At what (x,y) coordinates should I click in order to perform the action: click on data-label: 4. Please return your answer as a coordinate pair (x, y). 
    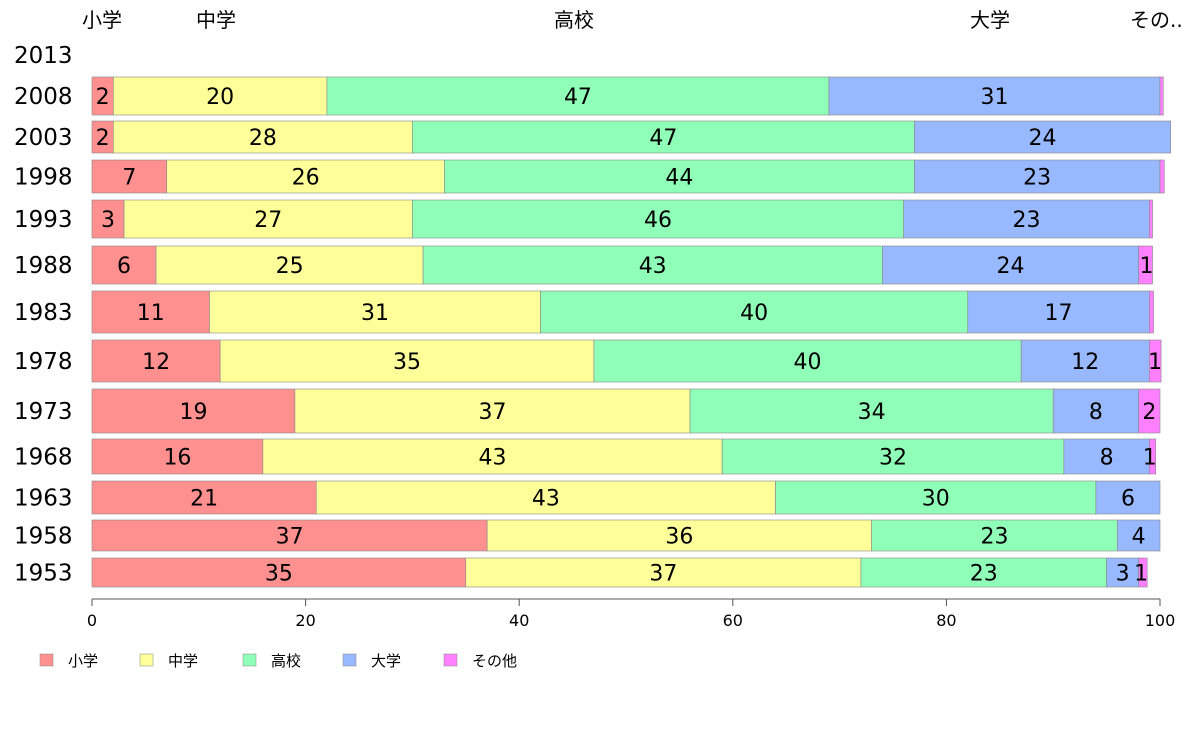
    Looking at the image, I should click on (1139, 537).